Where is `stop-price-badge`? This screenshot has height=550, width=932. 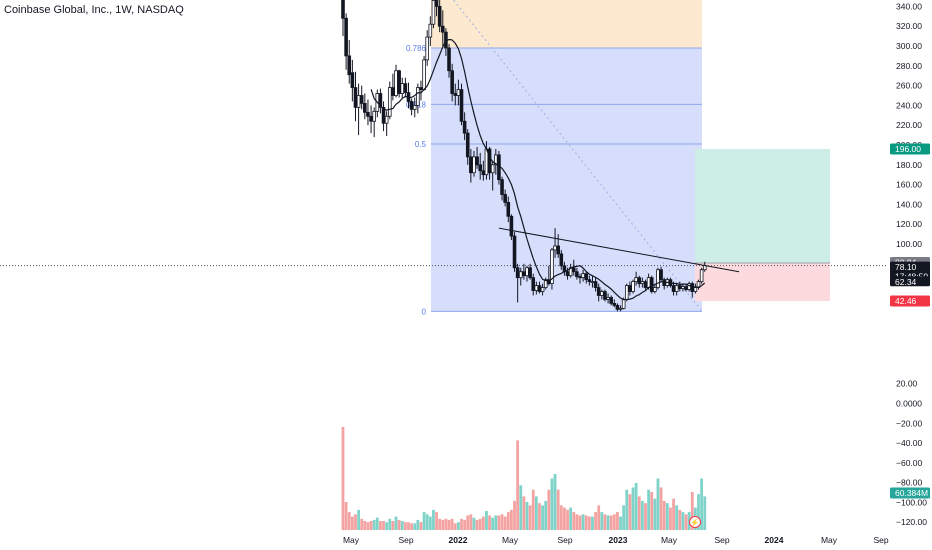
stop-price-badge is located at coordinates (910, 301).